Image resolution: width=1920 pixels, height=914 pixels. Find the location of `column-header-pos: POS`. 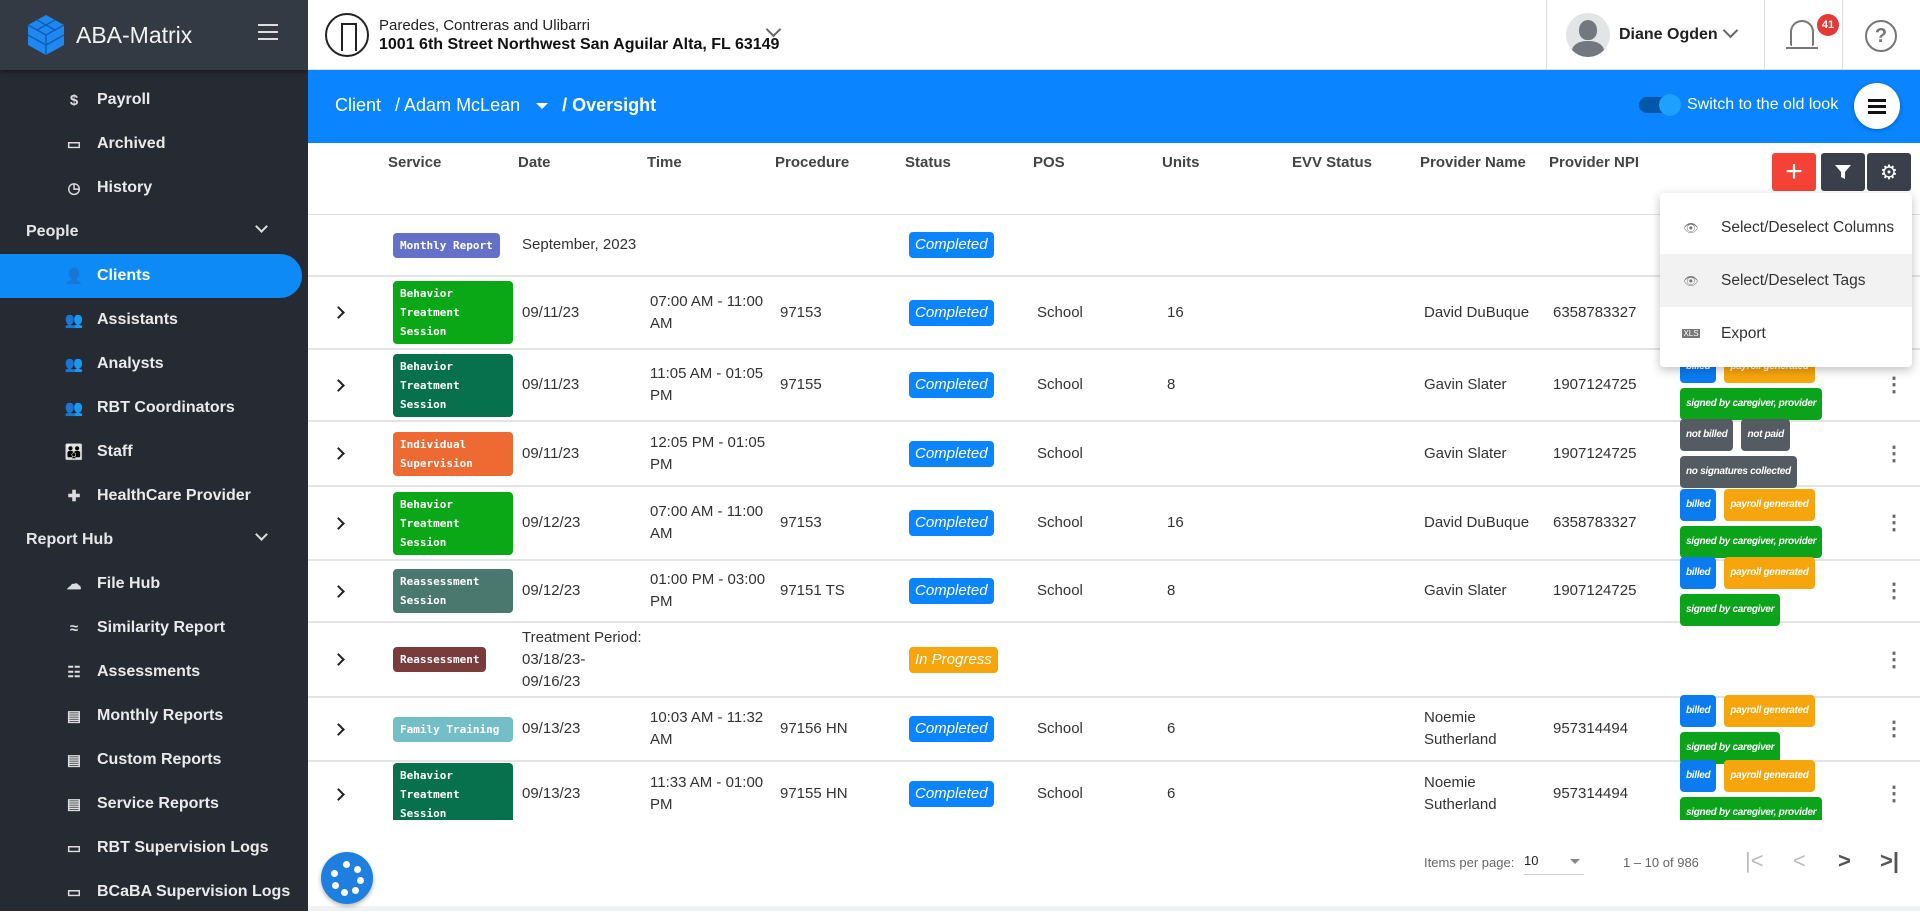

column-header-pos: POS is located at coordinates (1049, 162).